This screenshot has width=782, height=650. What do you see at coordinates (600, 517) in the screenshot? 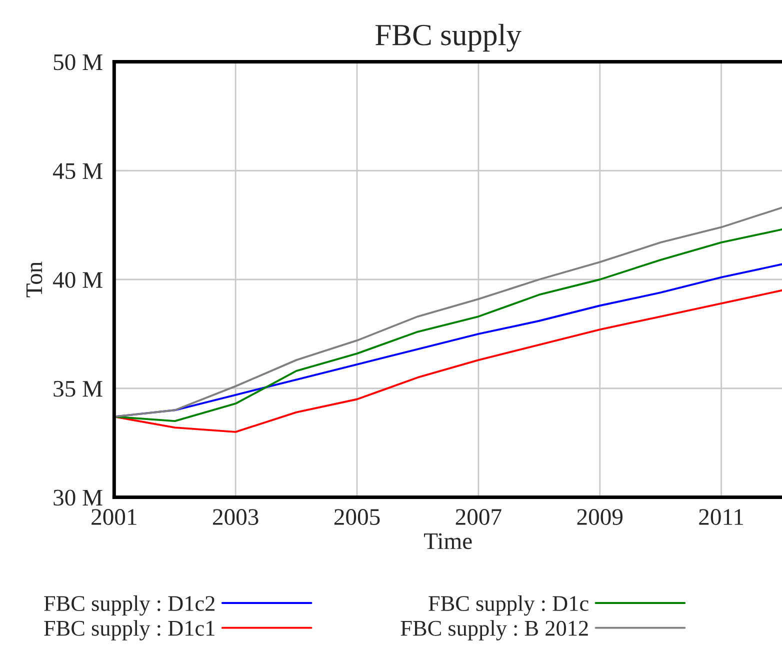
I see `x-tick-label: 2009` at bounding box center [600, 517].